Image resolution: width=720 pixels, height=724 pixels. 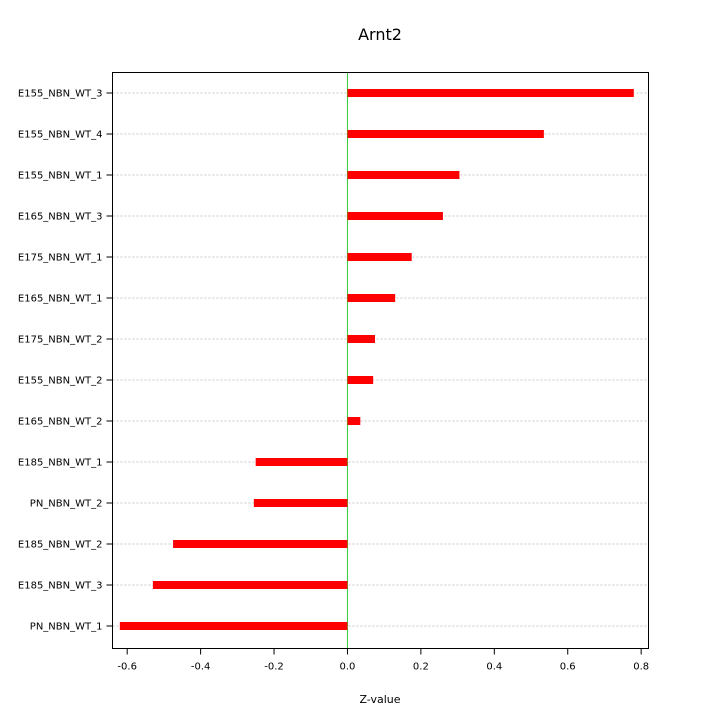 What do you see at coordinates (60, 299) in the screenshot?
I see `y-tick-label: E165_NBN_WT_1` at bounding box center [60, 299].